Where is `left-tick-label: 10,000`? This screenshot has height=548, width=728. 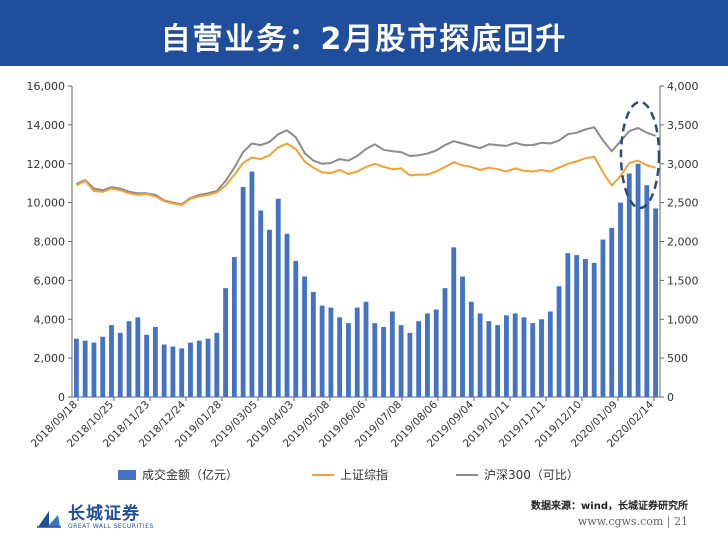
left-tick-label: 10,000 is located at coordinates (46, 203).